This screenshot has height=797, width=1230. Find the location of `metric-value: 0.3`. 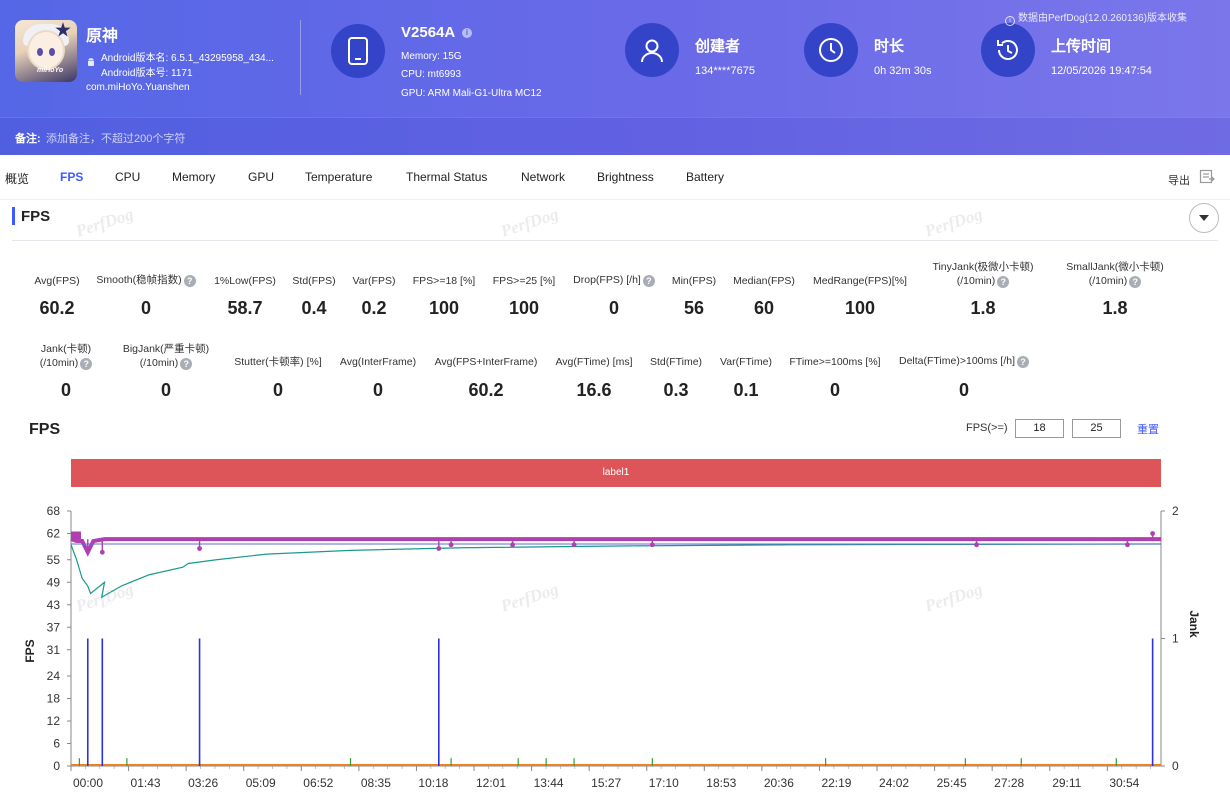

metric-value: 0.3 is located at coordinates (676, 390).